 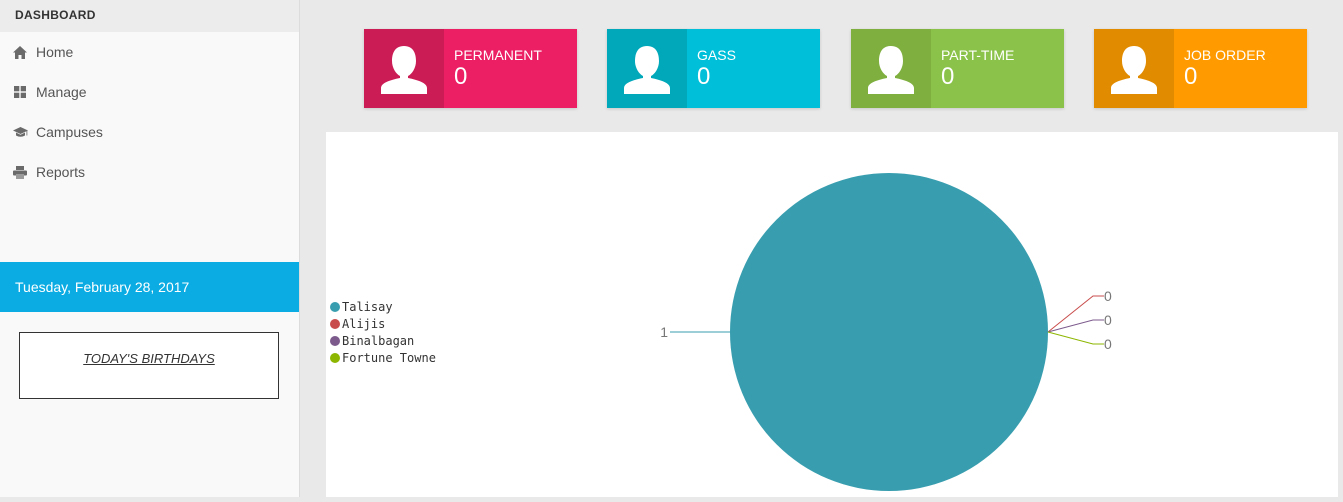 I want to click on sidebar-item-manage: Manage, so click(x=149, y=92).